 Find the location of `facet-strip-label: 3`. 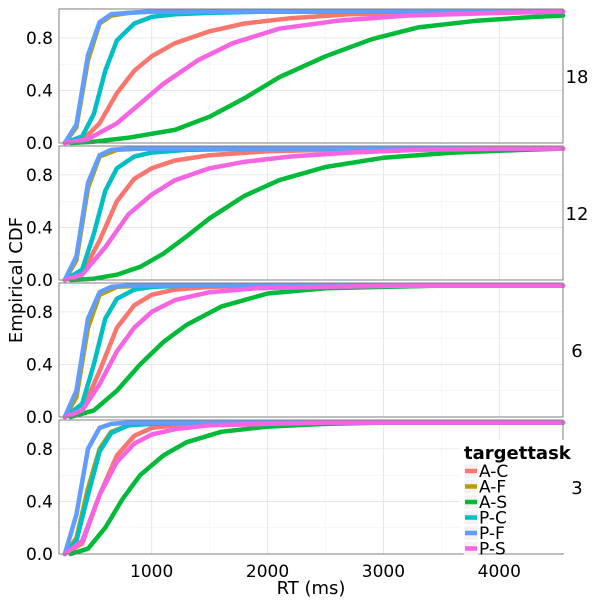

facet-strip-label: 3 is located at coordinates (576, 488).